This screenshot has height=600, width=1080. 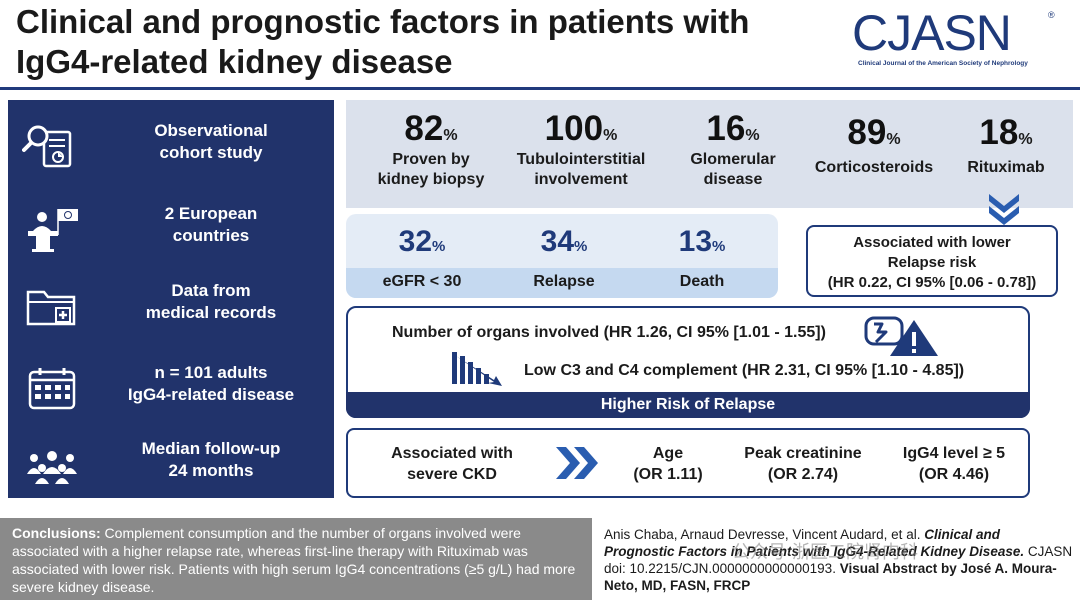 I want to click on outcome-death-label: Death, so click(x=702, y=281).